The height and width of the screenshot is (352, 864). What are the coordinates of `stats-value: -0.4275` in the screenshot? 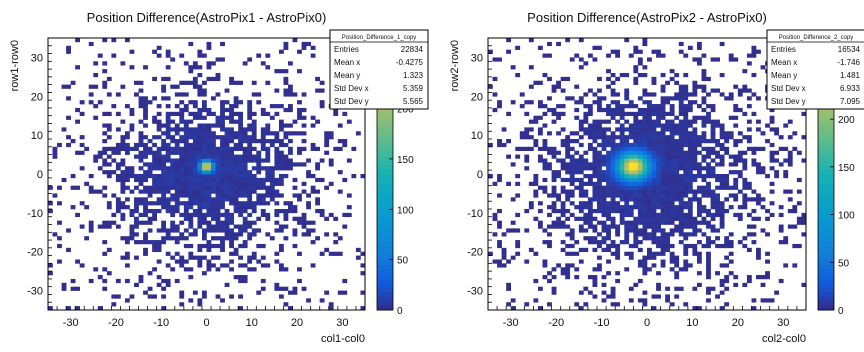 It's located at (410, 62).